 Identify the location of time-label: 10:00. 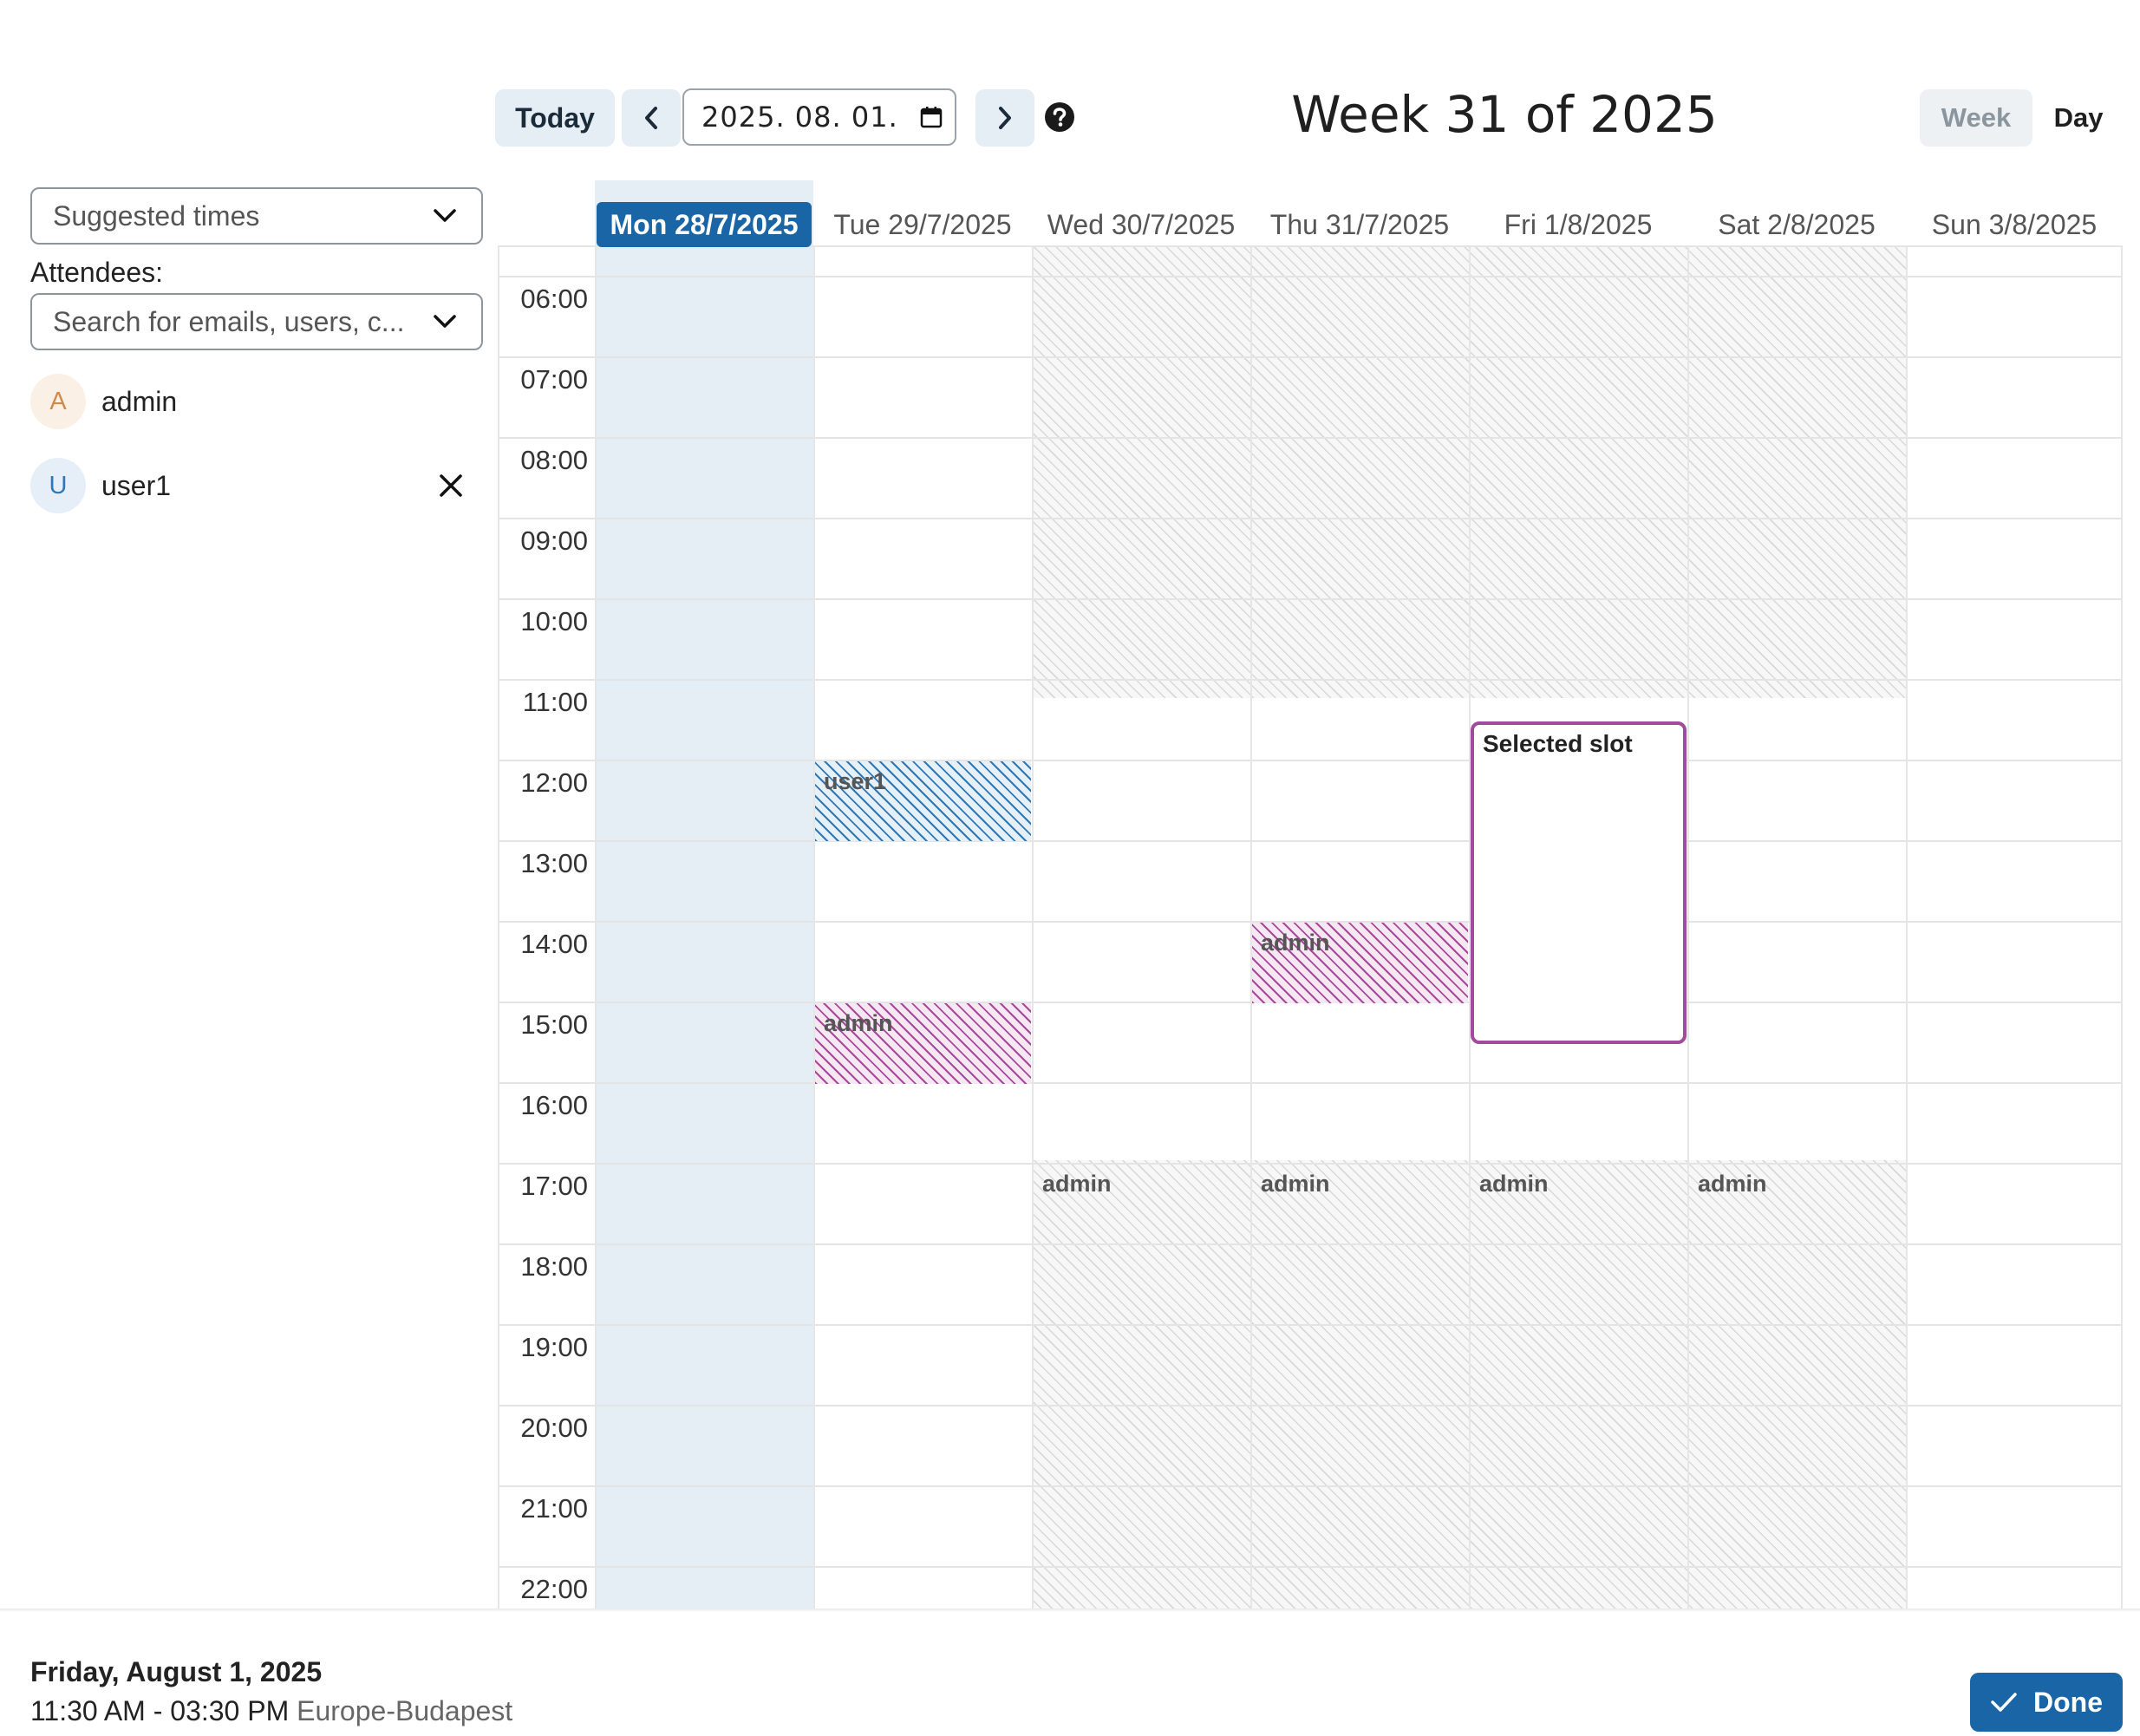
(554, 621).